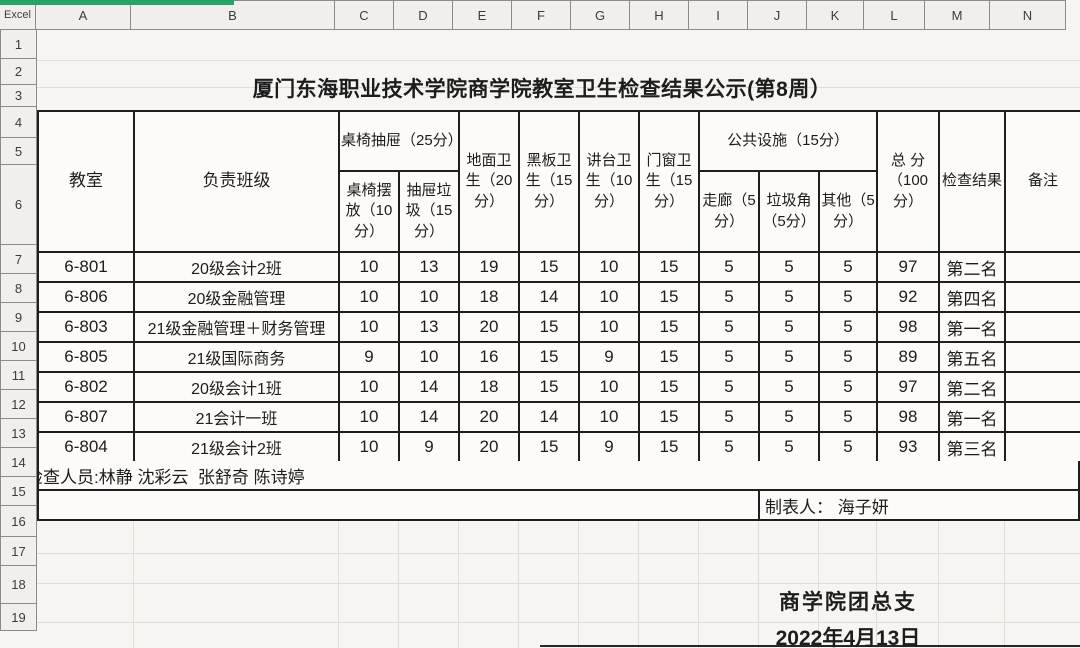  Describe the element at coordinates (18, 433) in the screenshot. I see `row-header-13: 13` at that location.